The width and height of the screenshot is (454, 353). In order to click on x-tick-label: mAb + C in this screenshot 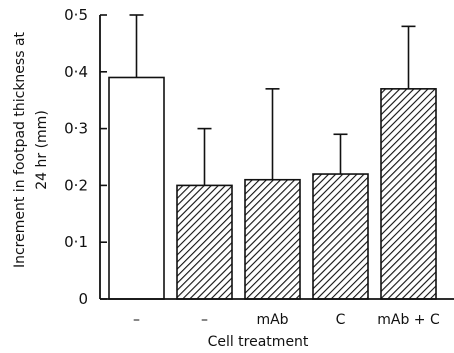, I will do `click(408, 320)`.